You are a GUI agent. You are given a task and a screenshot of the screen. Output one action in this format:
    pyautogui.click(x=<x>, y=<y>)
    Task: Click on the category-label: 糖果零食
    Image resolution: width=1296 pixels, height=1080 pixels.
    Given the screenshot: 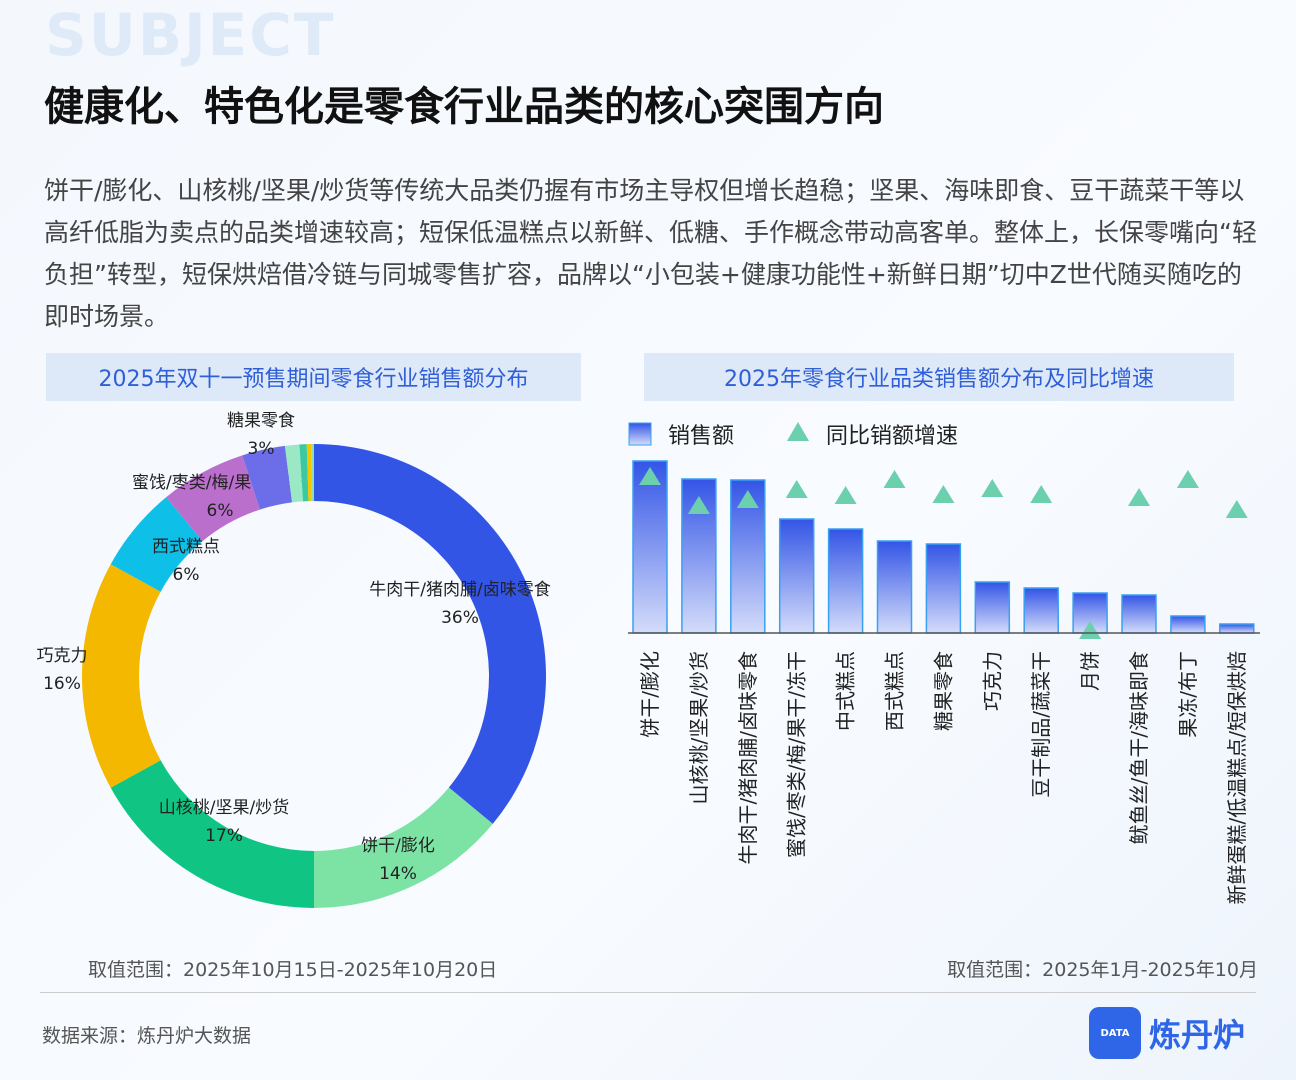 What is the action you would take?
    pyautogui.click(x=943, y=691)
    